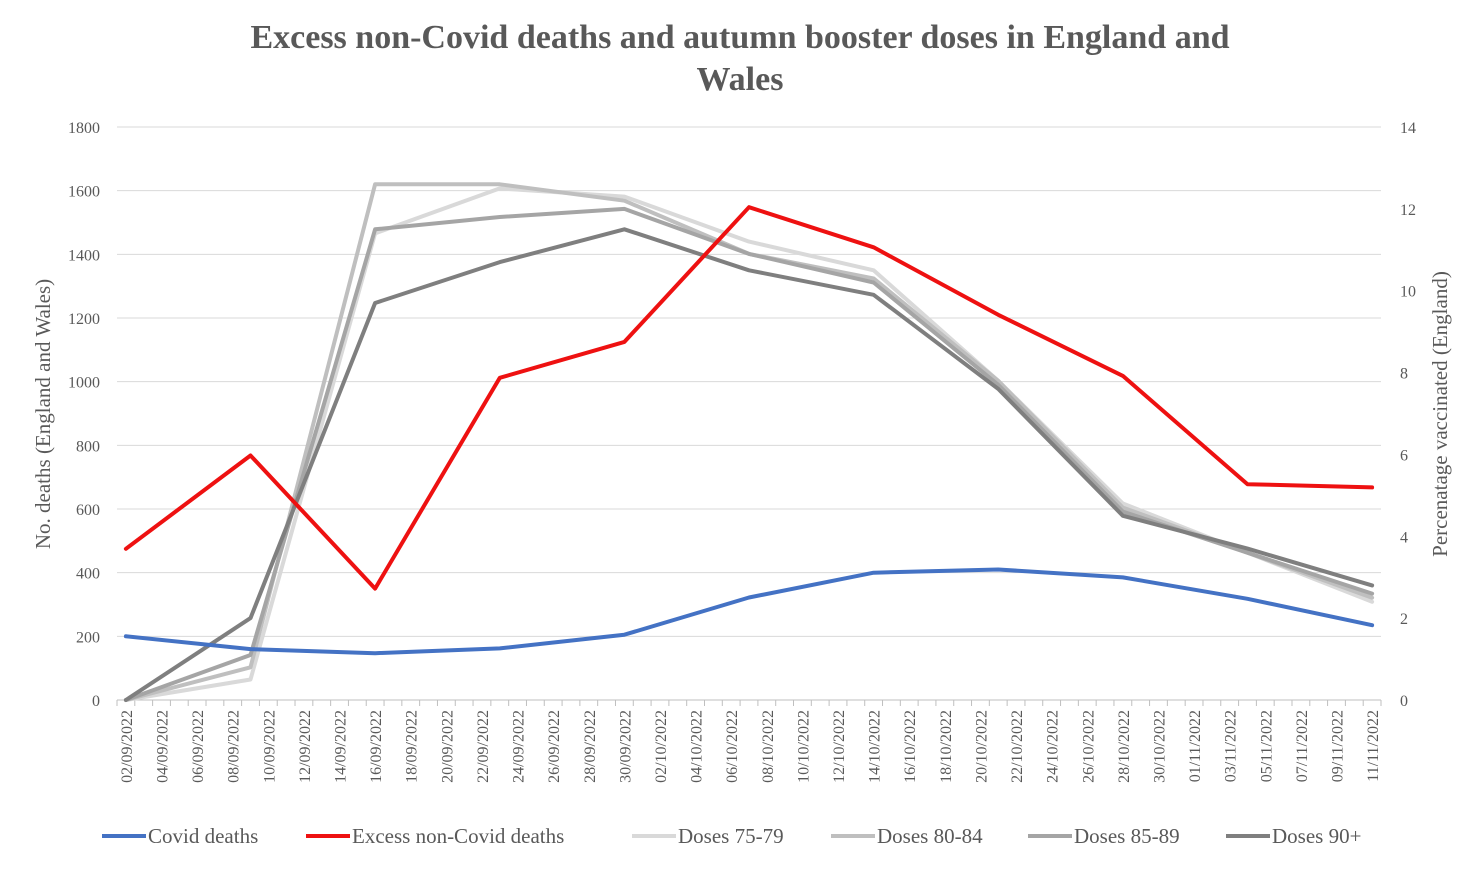 This screenshot has width=1480, height=870. I want to click on x-tick-label: 28/09/2022, so click(590, 746).